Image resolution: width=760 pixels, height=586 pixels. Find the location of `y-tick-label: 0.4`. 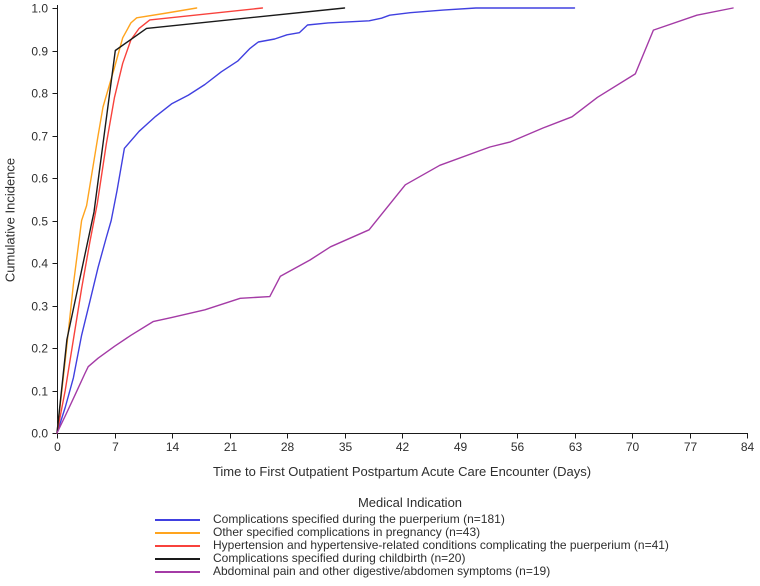

y-tick-label: 0.4 is located at coordinates (39, 264).